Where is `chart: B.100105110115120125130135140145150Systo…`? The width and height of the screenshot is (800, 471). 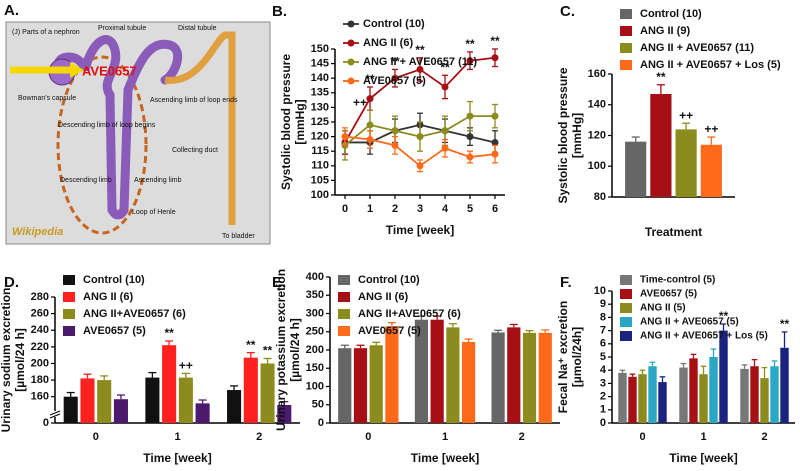
chart: B.100105110115120125130135140145150Systo… is located at coordinates (388, 120).